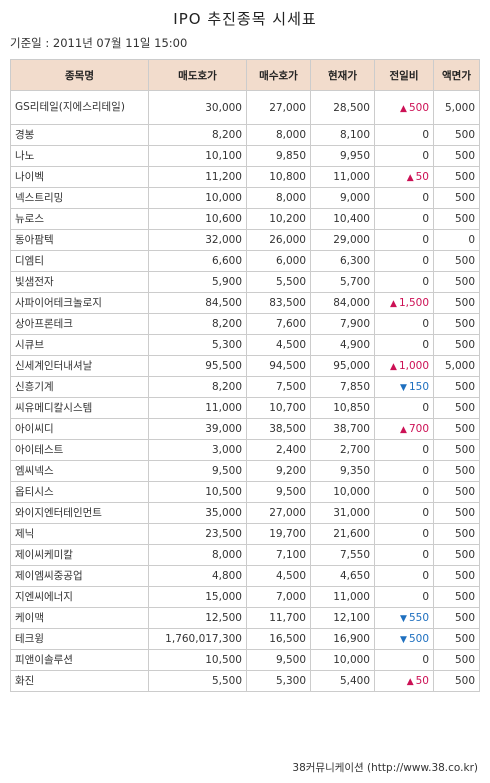  What do you see at coordinates (342, 534) in the screenshot?
I see `cell-current-price: 21,600` at bounding box center [342, 534].